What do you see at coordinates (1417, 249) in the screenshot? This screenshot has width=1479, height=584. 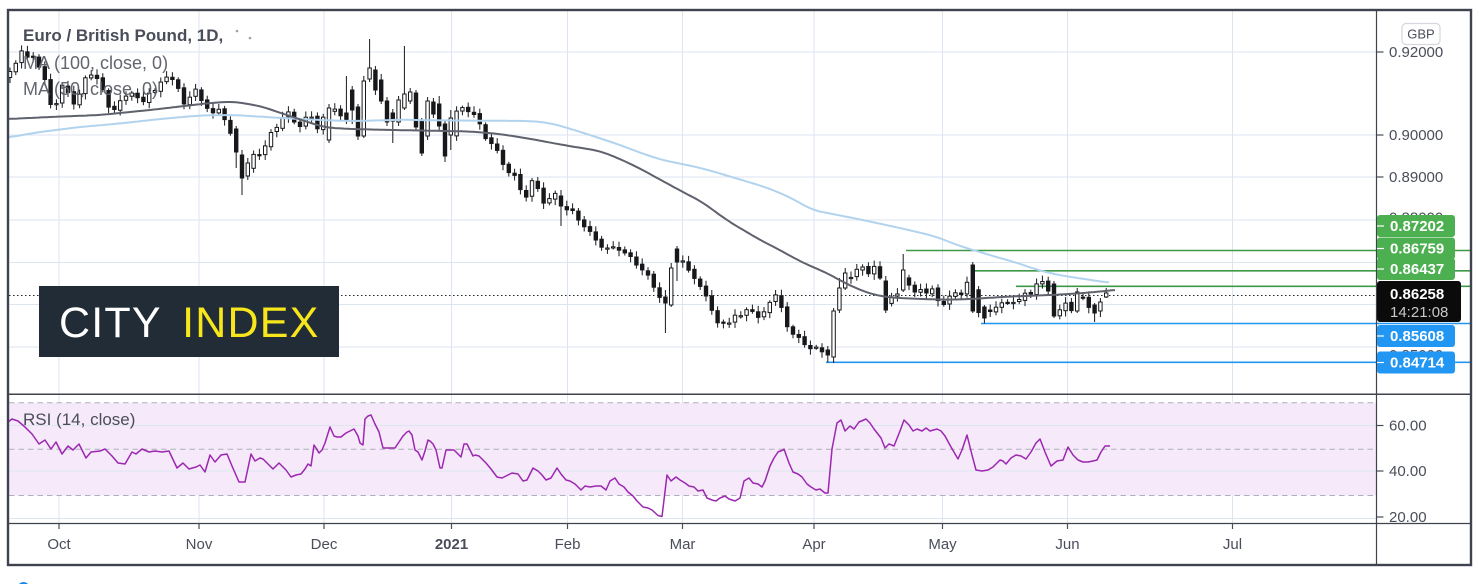 I see `svg-text: 0.86759` at bounding box center [1417, 249].